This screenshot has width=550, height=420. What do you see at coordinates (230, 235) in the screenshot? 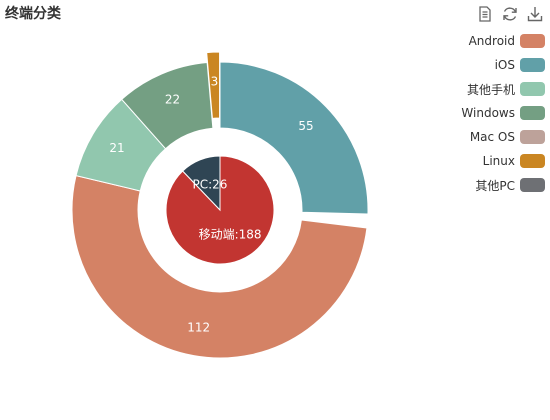
I see `inner-label: 移动端:188` at bounding box center [230, 235].